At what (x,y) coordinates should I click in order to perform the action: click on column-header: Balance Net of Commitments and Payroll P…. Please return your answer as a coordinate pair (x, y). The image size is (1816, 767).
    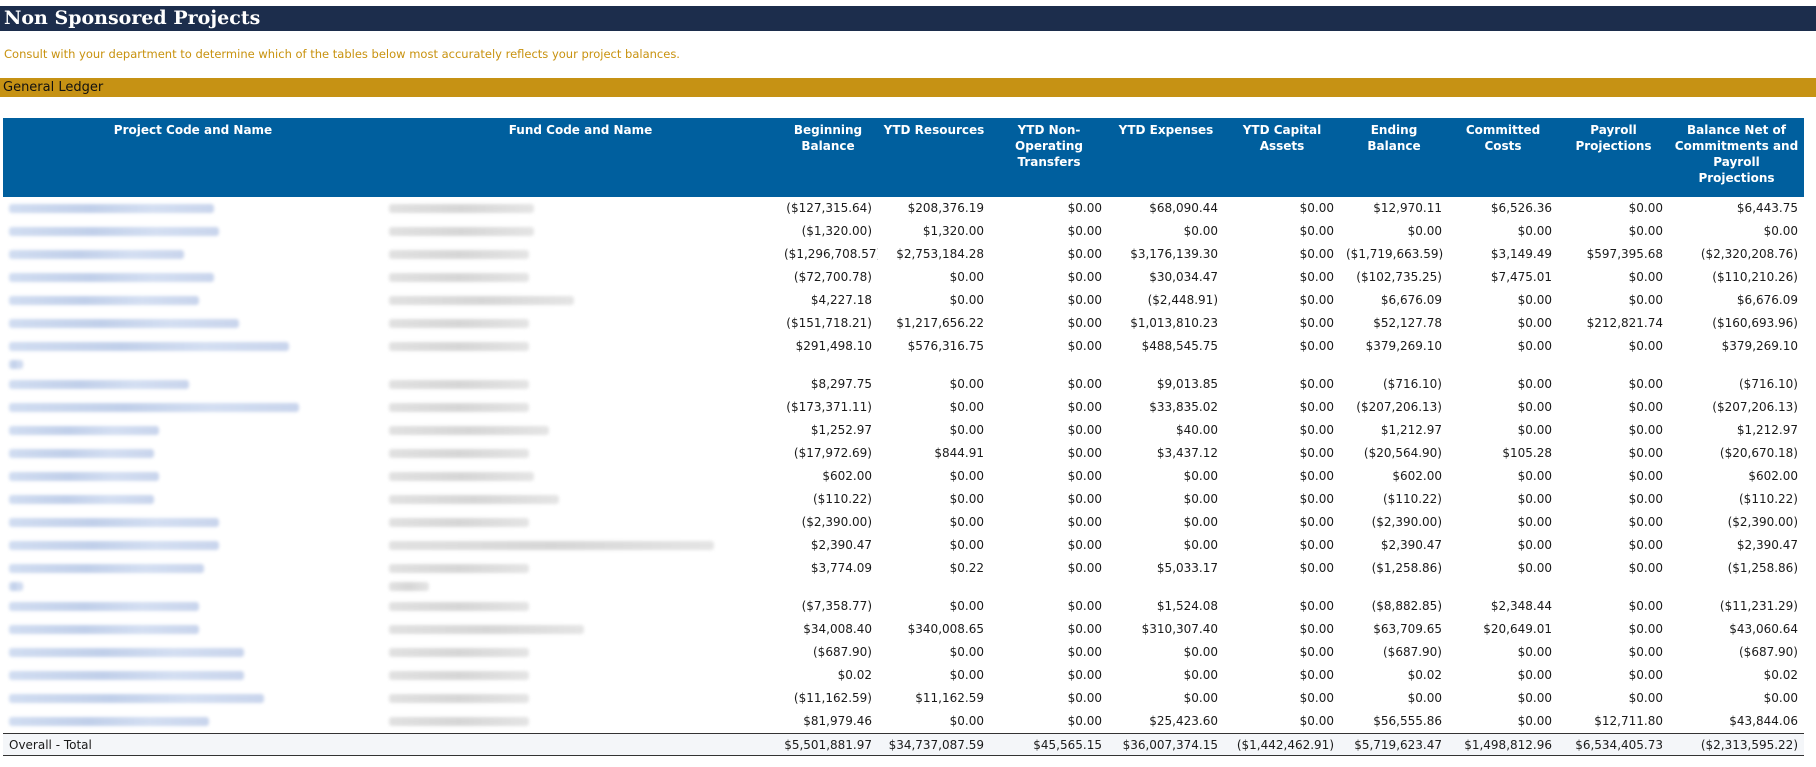
    Looking at the image, I should click on (1736, 157).